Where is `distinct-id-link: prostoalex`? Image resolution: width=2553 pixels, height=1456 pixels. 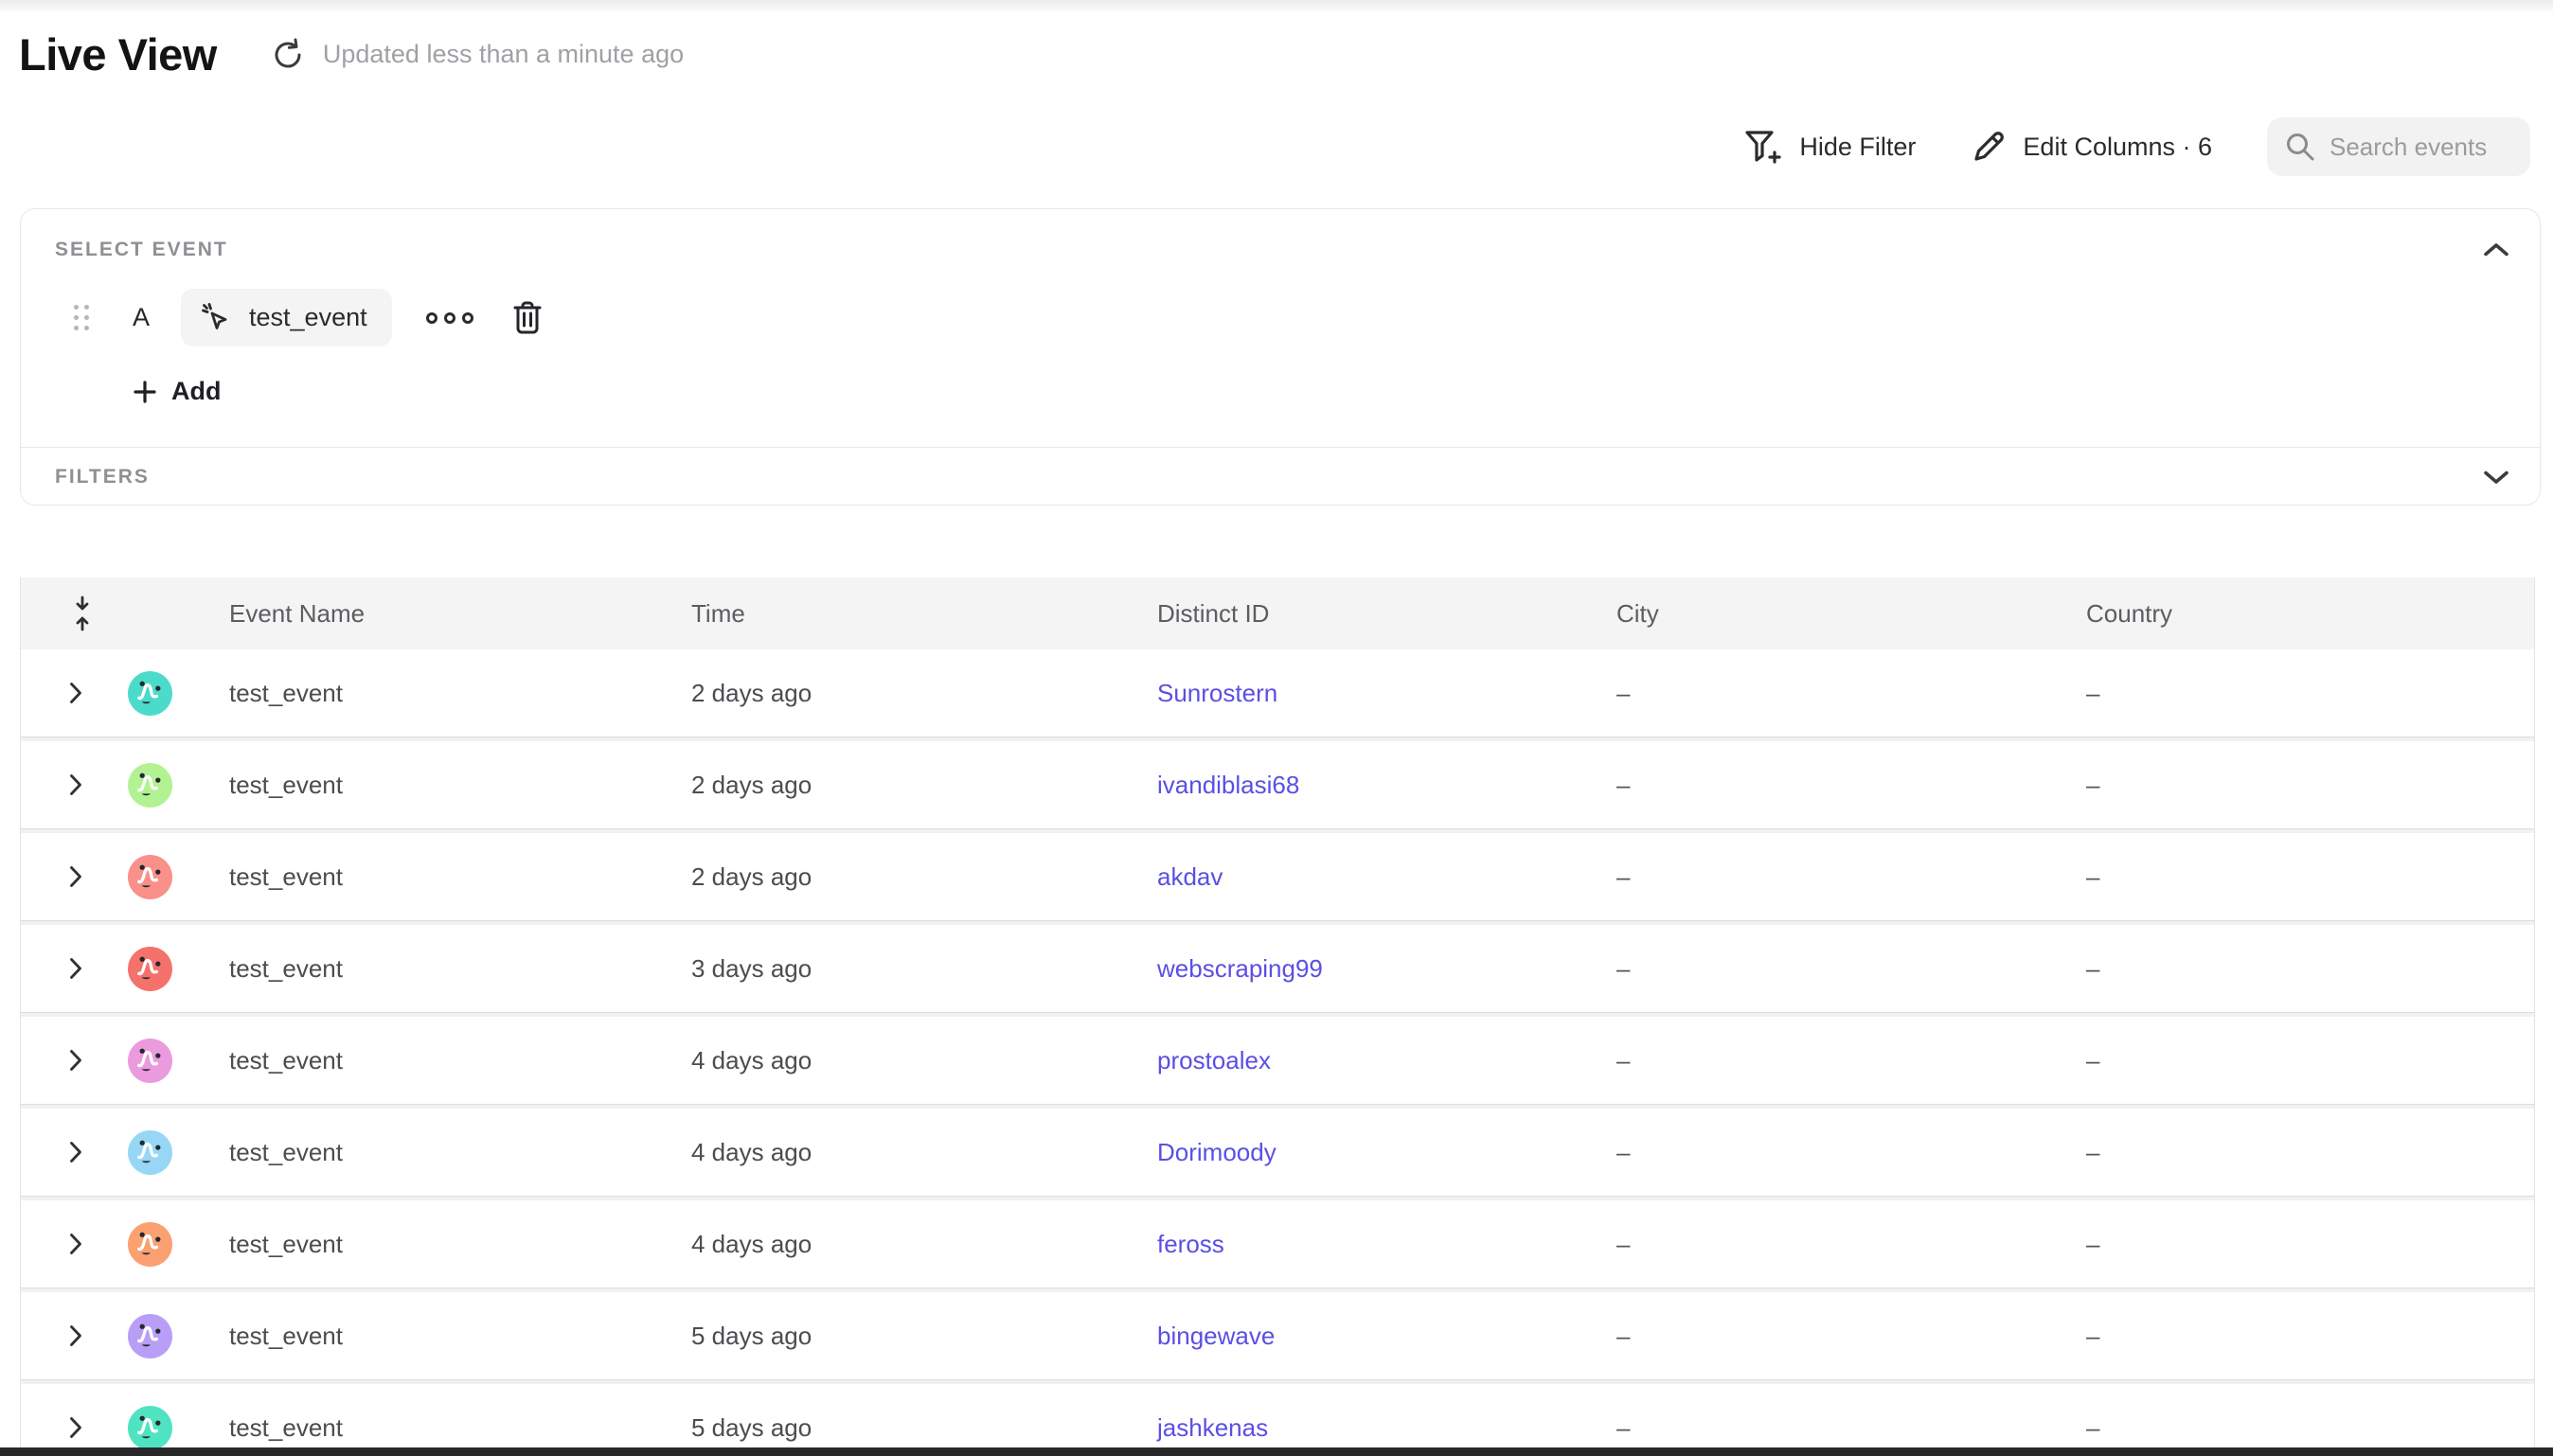 distinct-id-link: prostoalex is located at coordinates (1214, 1059).